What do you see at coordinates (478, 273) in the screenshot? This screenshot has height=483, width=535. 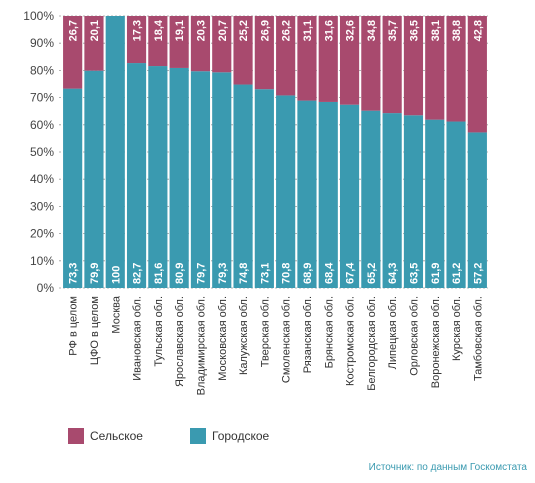 I see `data-label-urban: 57,2` at bounding box center [478, 273].